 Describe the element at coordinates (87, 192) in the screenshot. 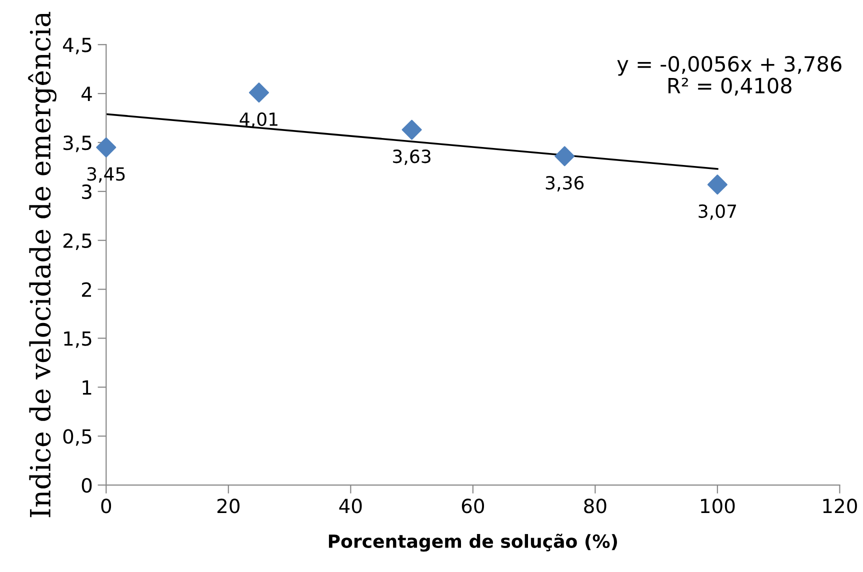

I see `y-tick-label: 3` at that location.